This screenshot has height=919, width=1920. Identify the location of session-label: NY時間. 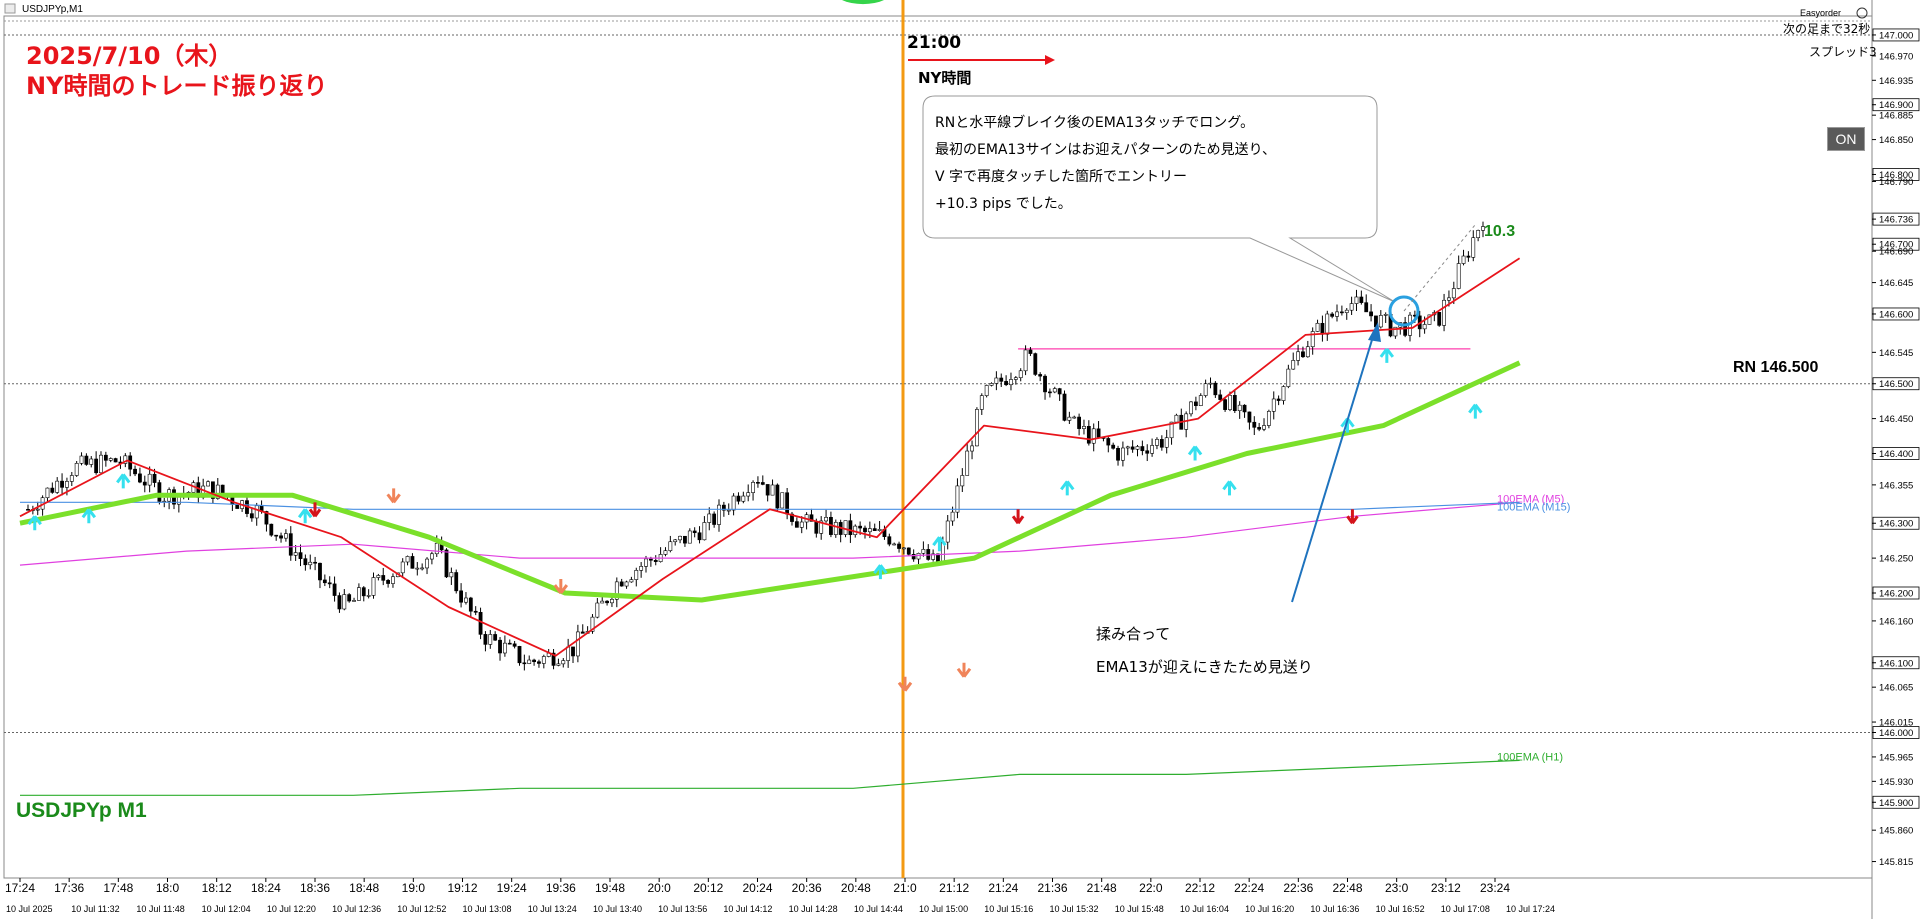
(944, 78).